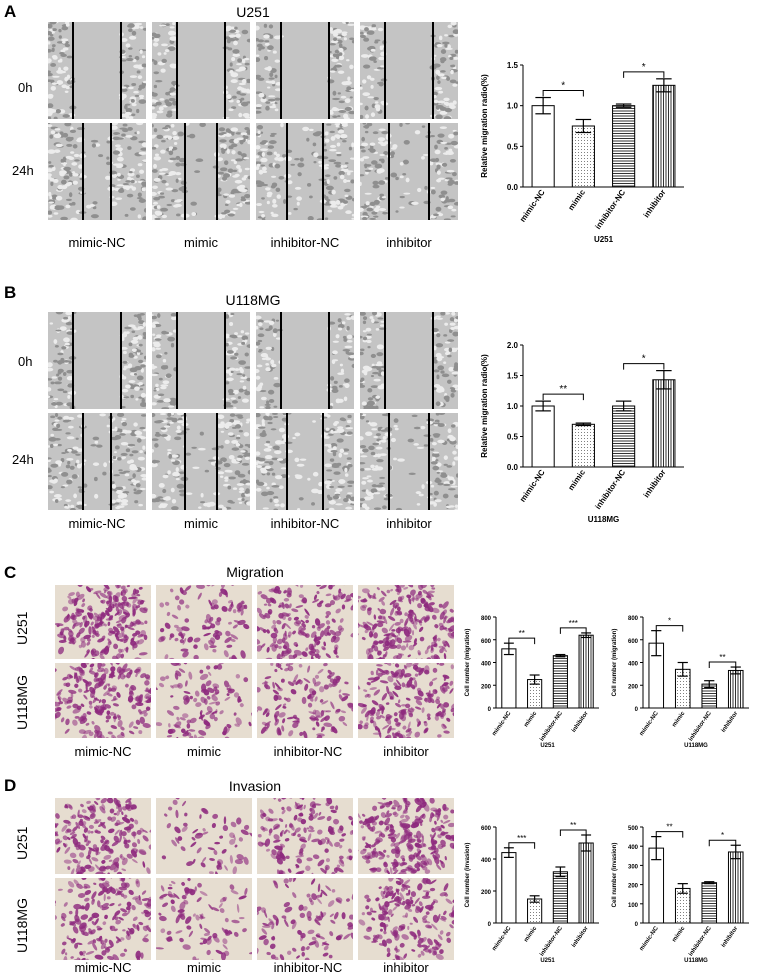 The image size is (757, 980). Describe the element at coordinates (513, 345) in the screenshot. I see `y-tick-label: 2.0` at that location.